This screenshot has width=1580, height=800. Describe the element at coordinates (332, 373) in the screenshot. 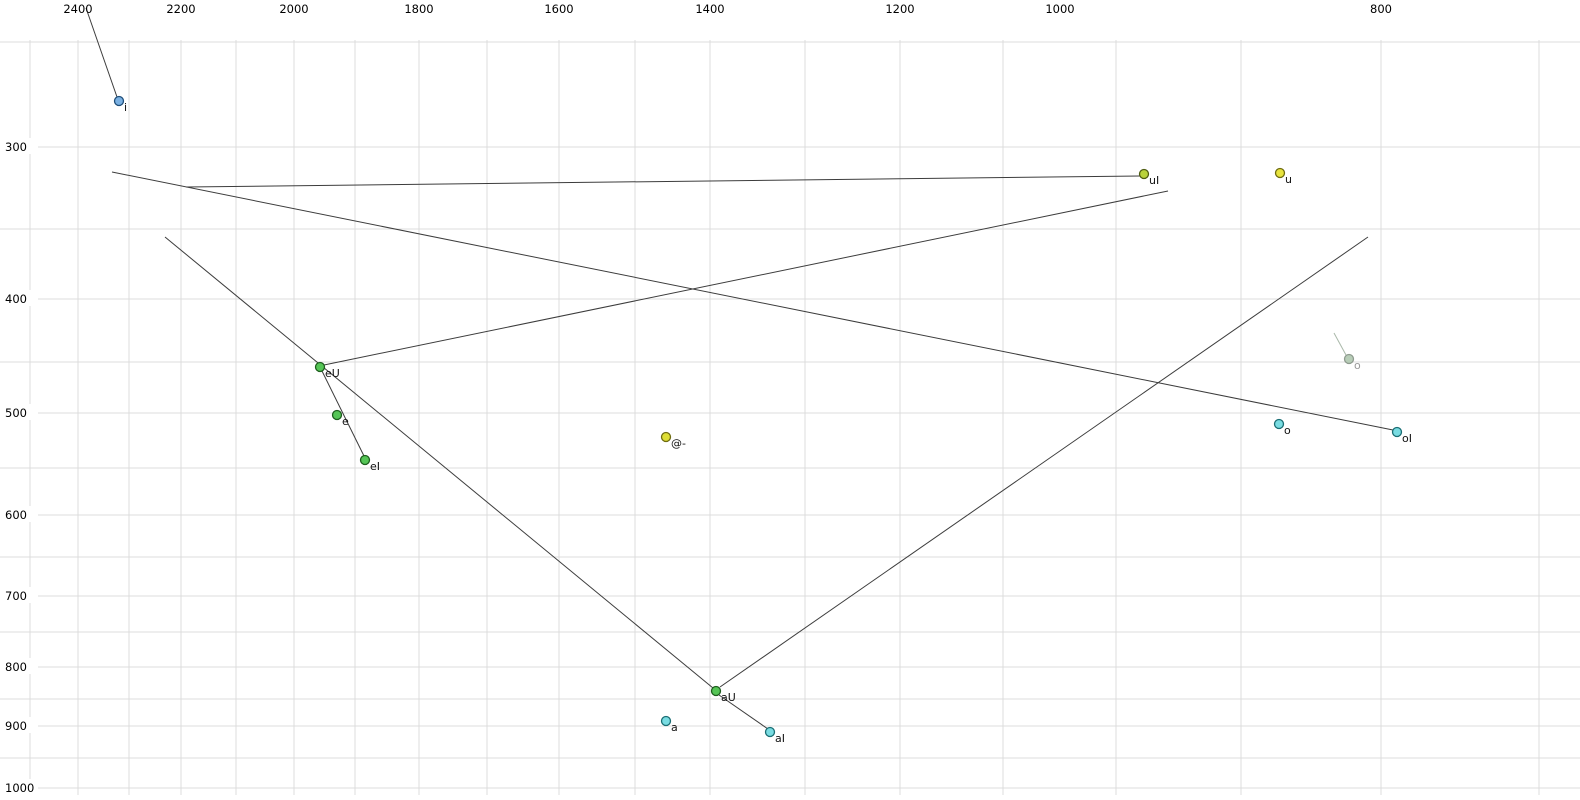

I see `vowel-label-eU: eU` at that location.